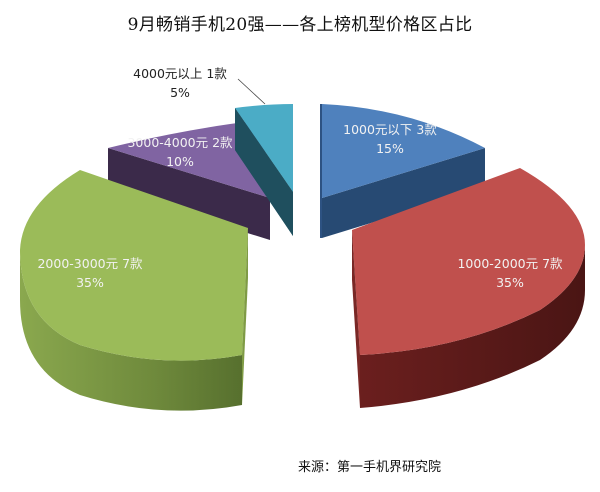  I want to click on label-3000-4000: 3000-4000元 2款 10%, so click(180, 152).